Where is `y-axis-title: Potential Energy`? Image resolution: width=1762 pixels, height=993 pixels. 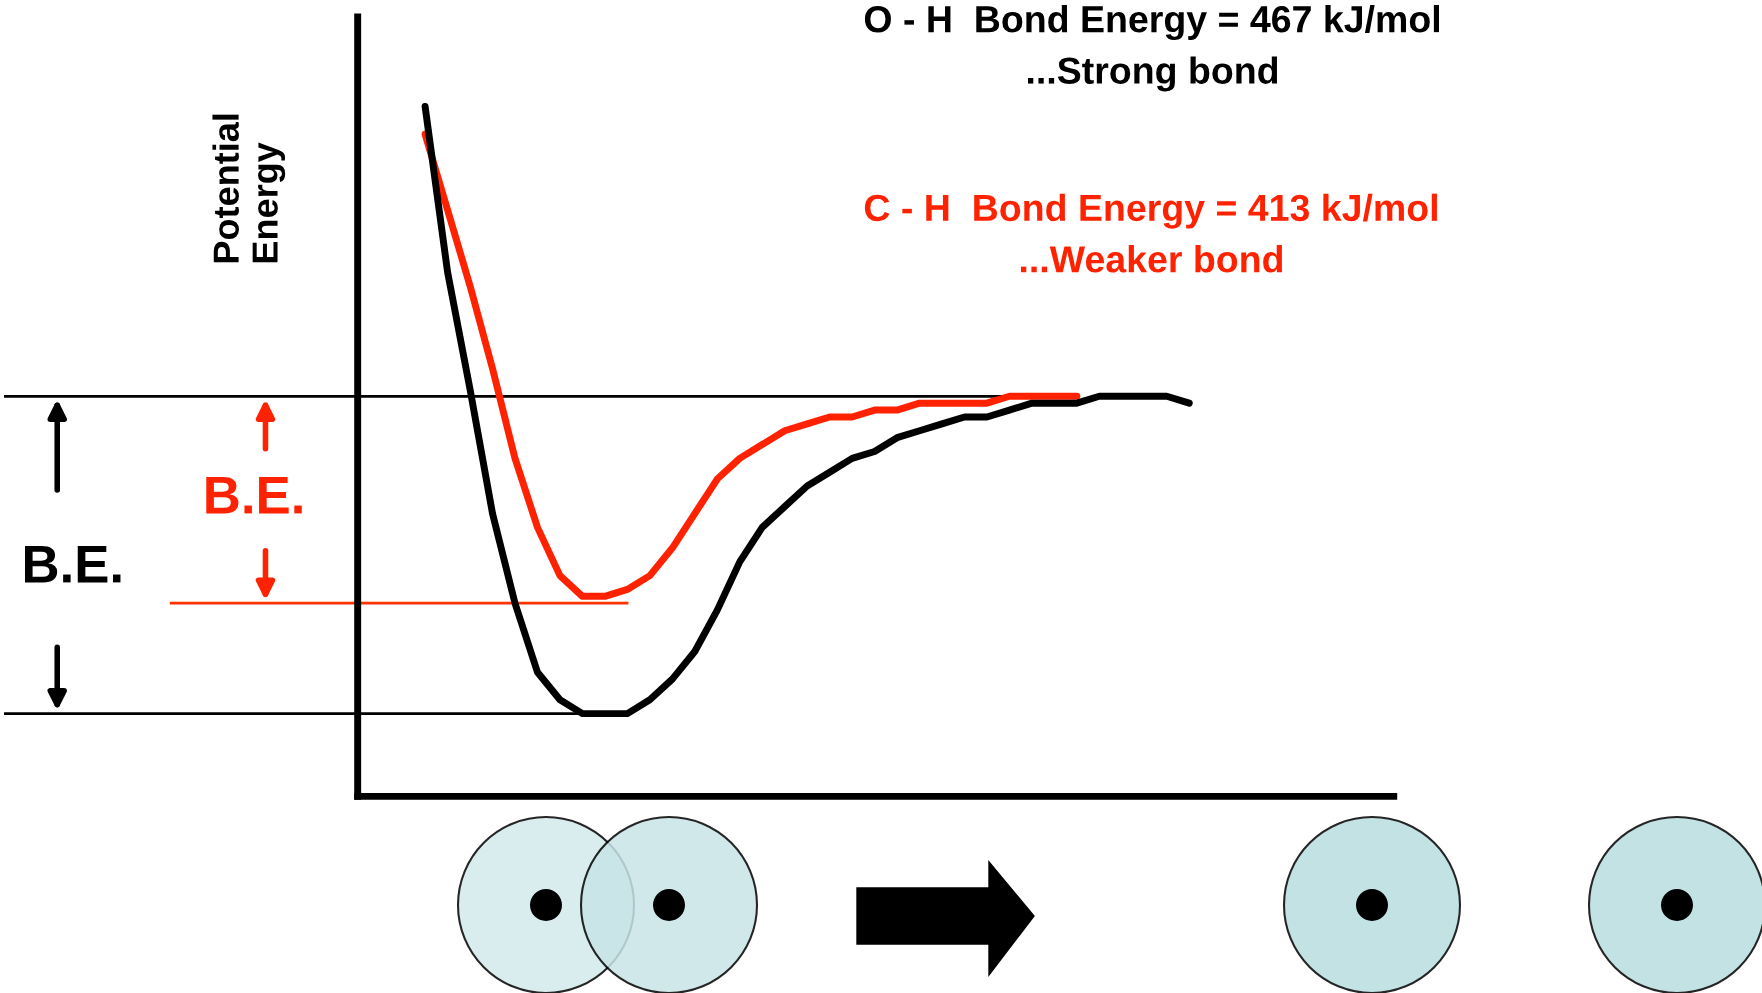 y-axis-title: Potential Energy is located at coordinates (249, 188).